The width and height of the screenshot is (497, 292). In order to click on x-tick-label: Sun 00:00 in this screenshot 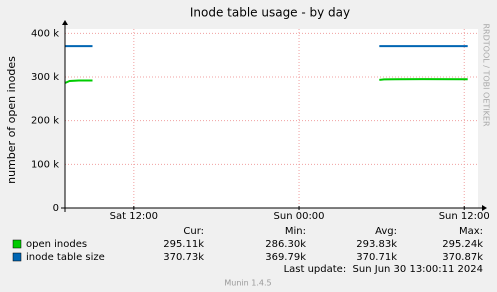, I will do `click(299, 216)`.